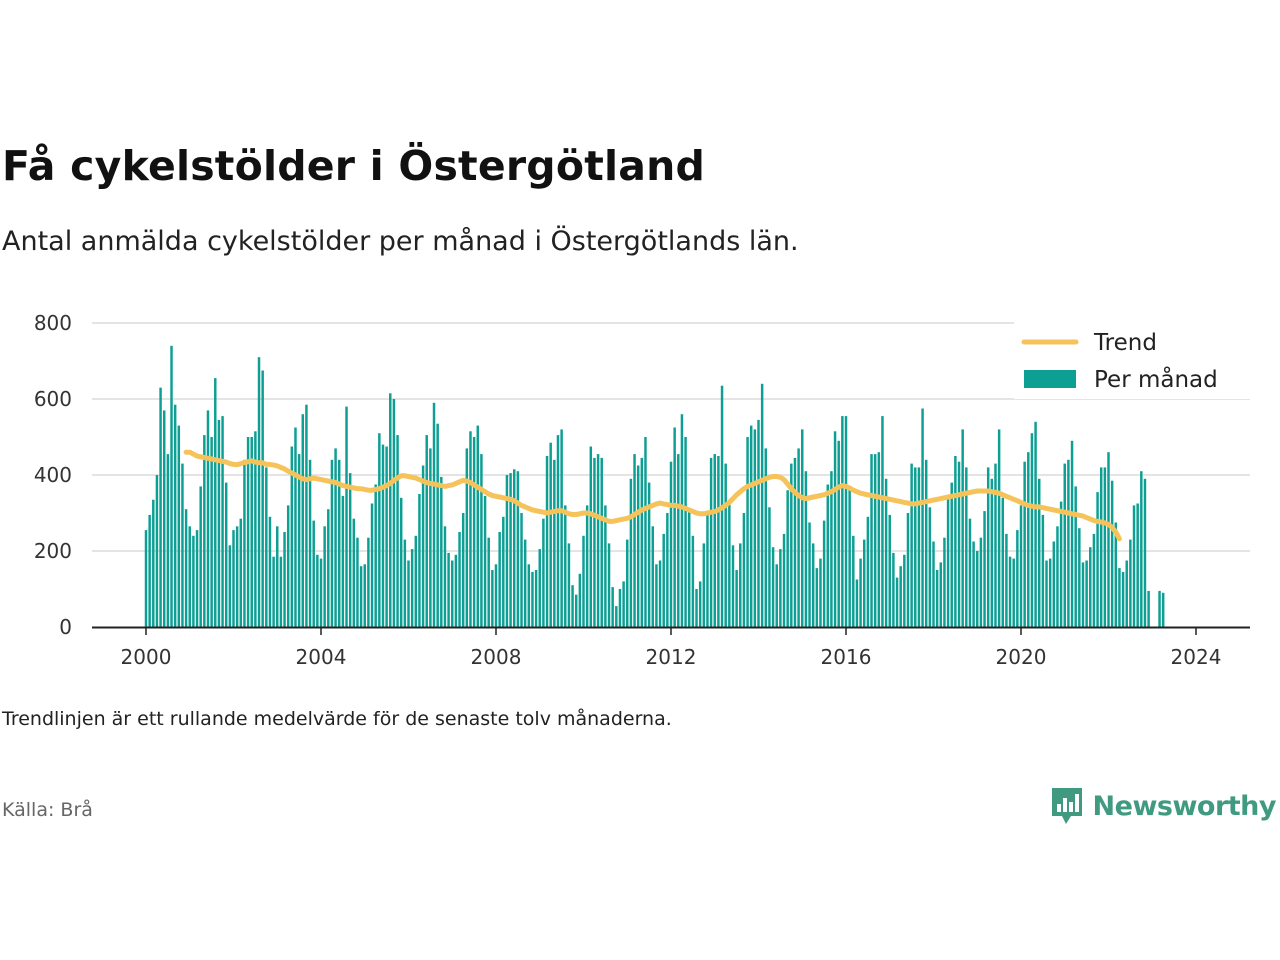  I want to click on x-tick-label: 2020, so click(1021, 657).